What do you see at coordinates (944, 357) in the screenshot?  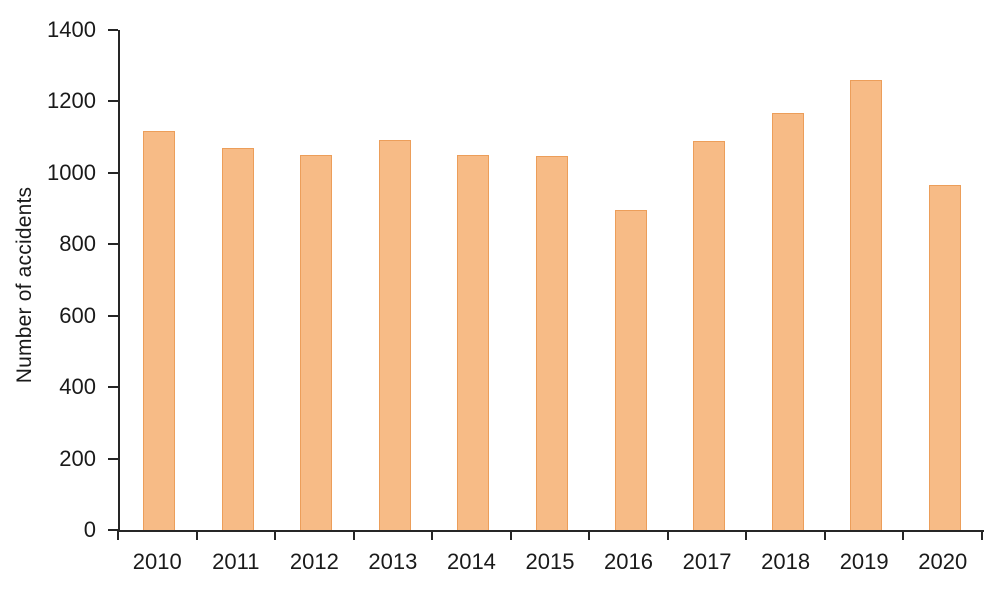 I see `bar-2020` at bounding box center [944, 357].